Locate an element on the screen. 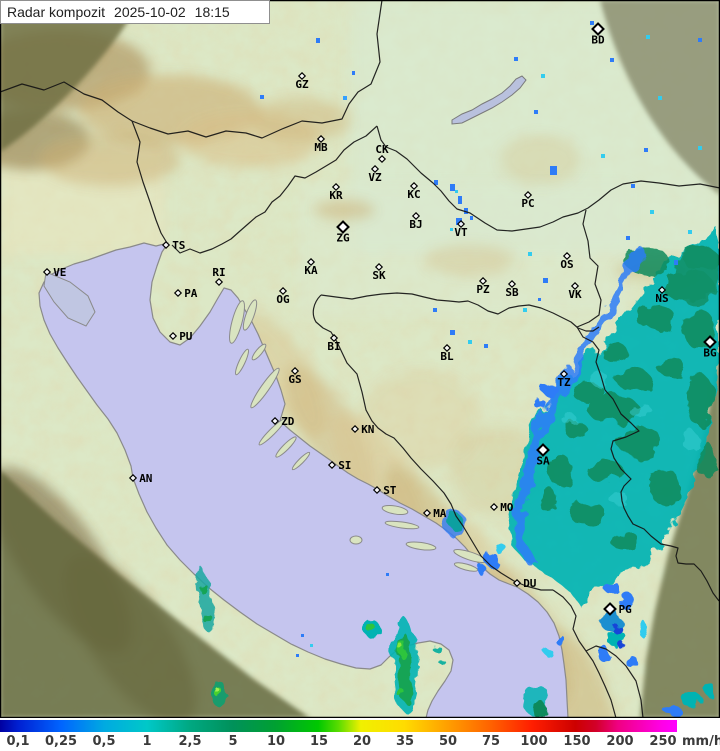 The width and height of the screenshot is (720, 751). station-marker: SI is located at coordinates (339, 465).